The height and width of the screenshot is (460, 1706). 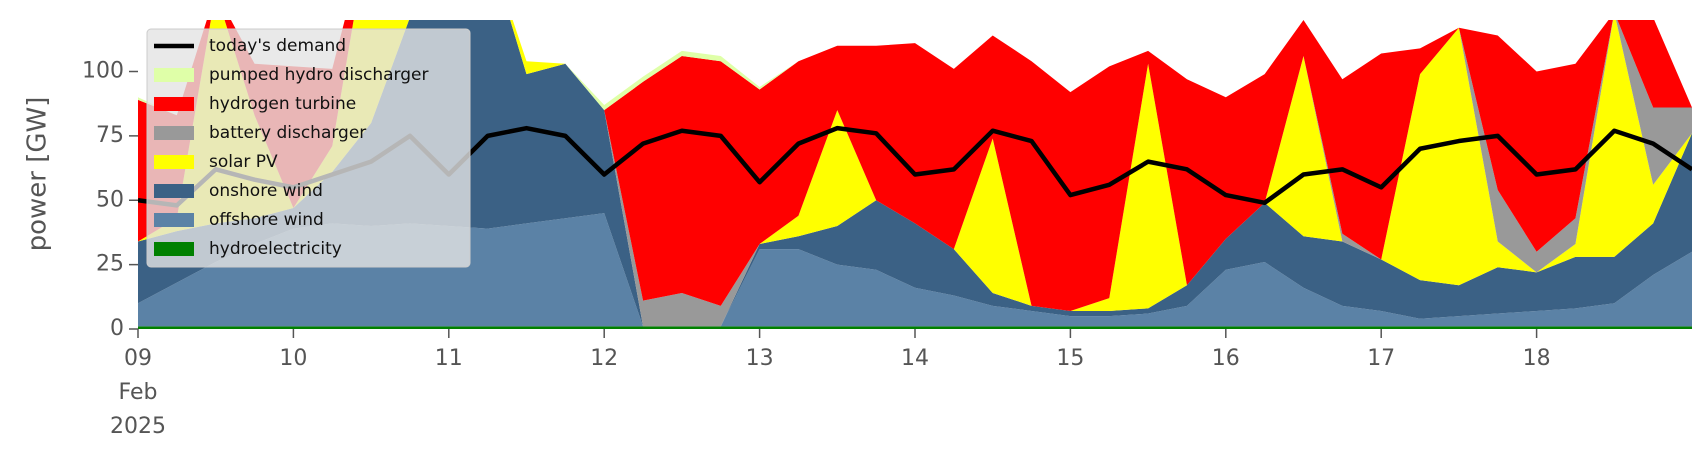 What do you see at coordinates (243, 162) in the screenshot?
I see `legend-label: solar PV` at bounding box center [243, 162].